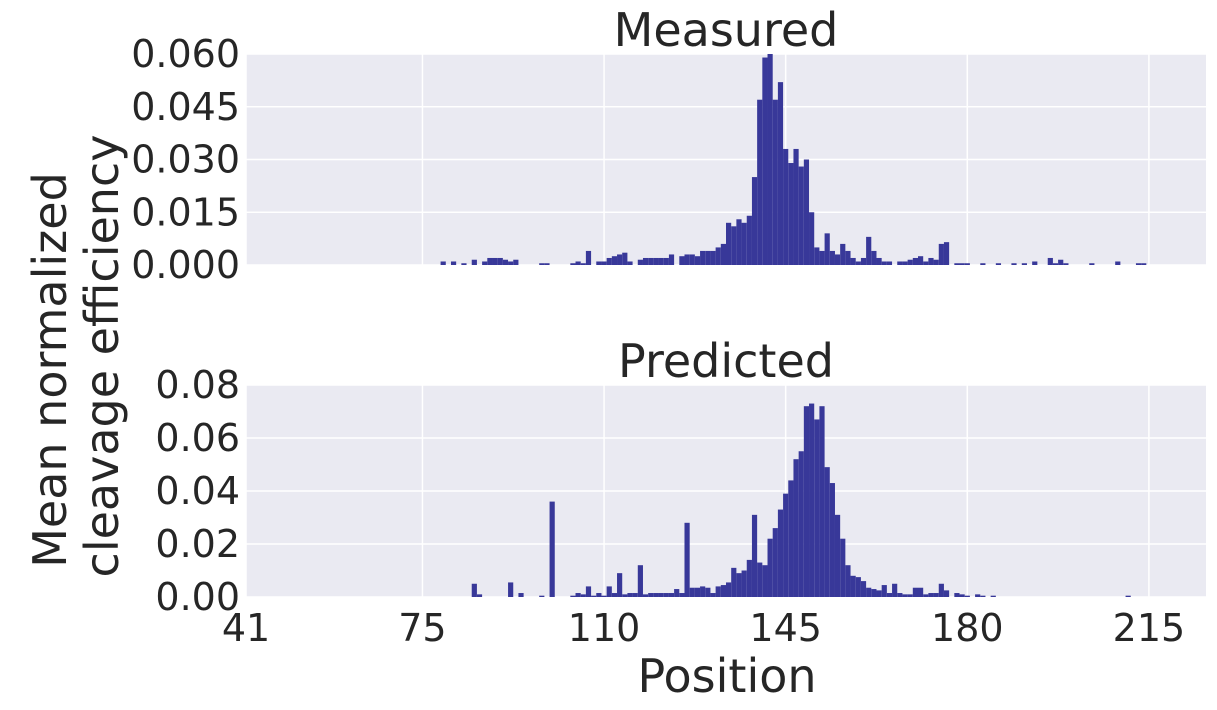  What do you see at coordinates (185, 54) in the screenshot?
I see `y-tick-label: 0.060` at bounding box center [185, 54].